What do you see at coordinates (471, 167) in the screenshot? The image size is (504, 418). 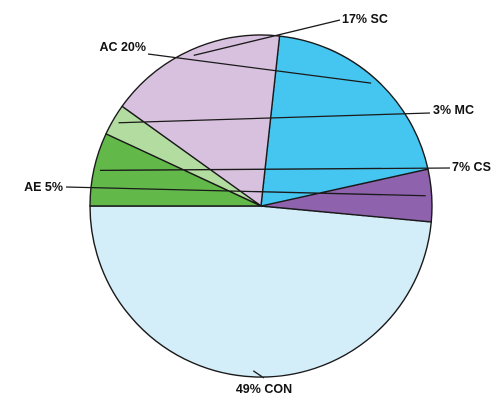 I see `slice-label-cs: 7% CS` at bounding box center [471, 167].